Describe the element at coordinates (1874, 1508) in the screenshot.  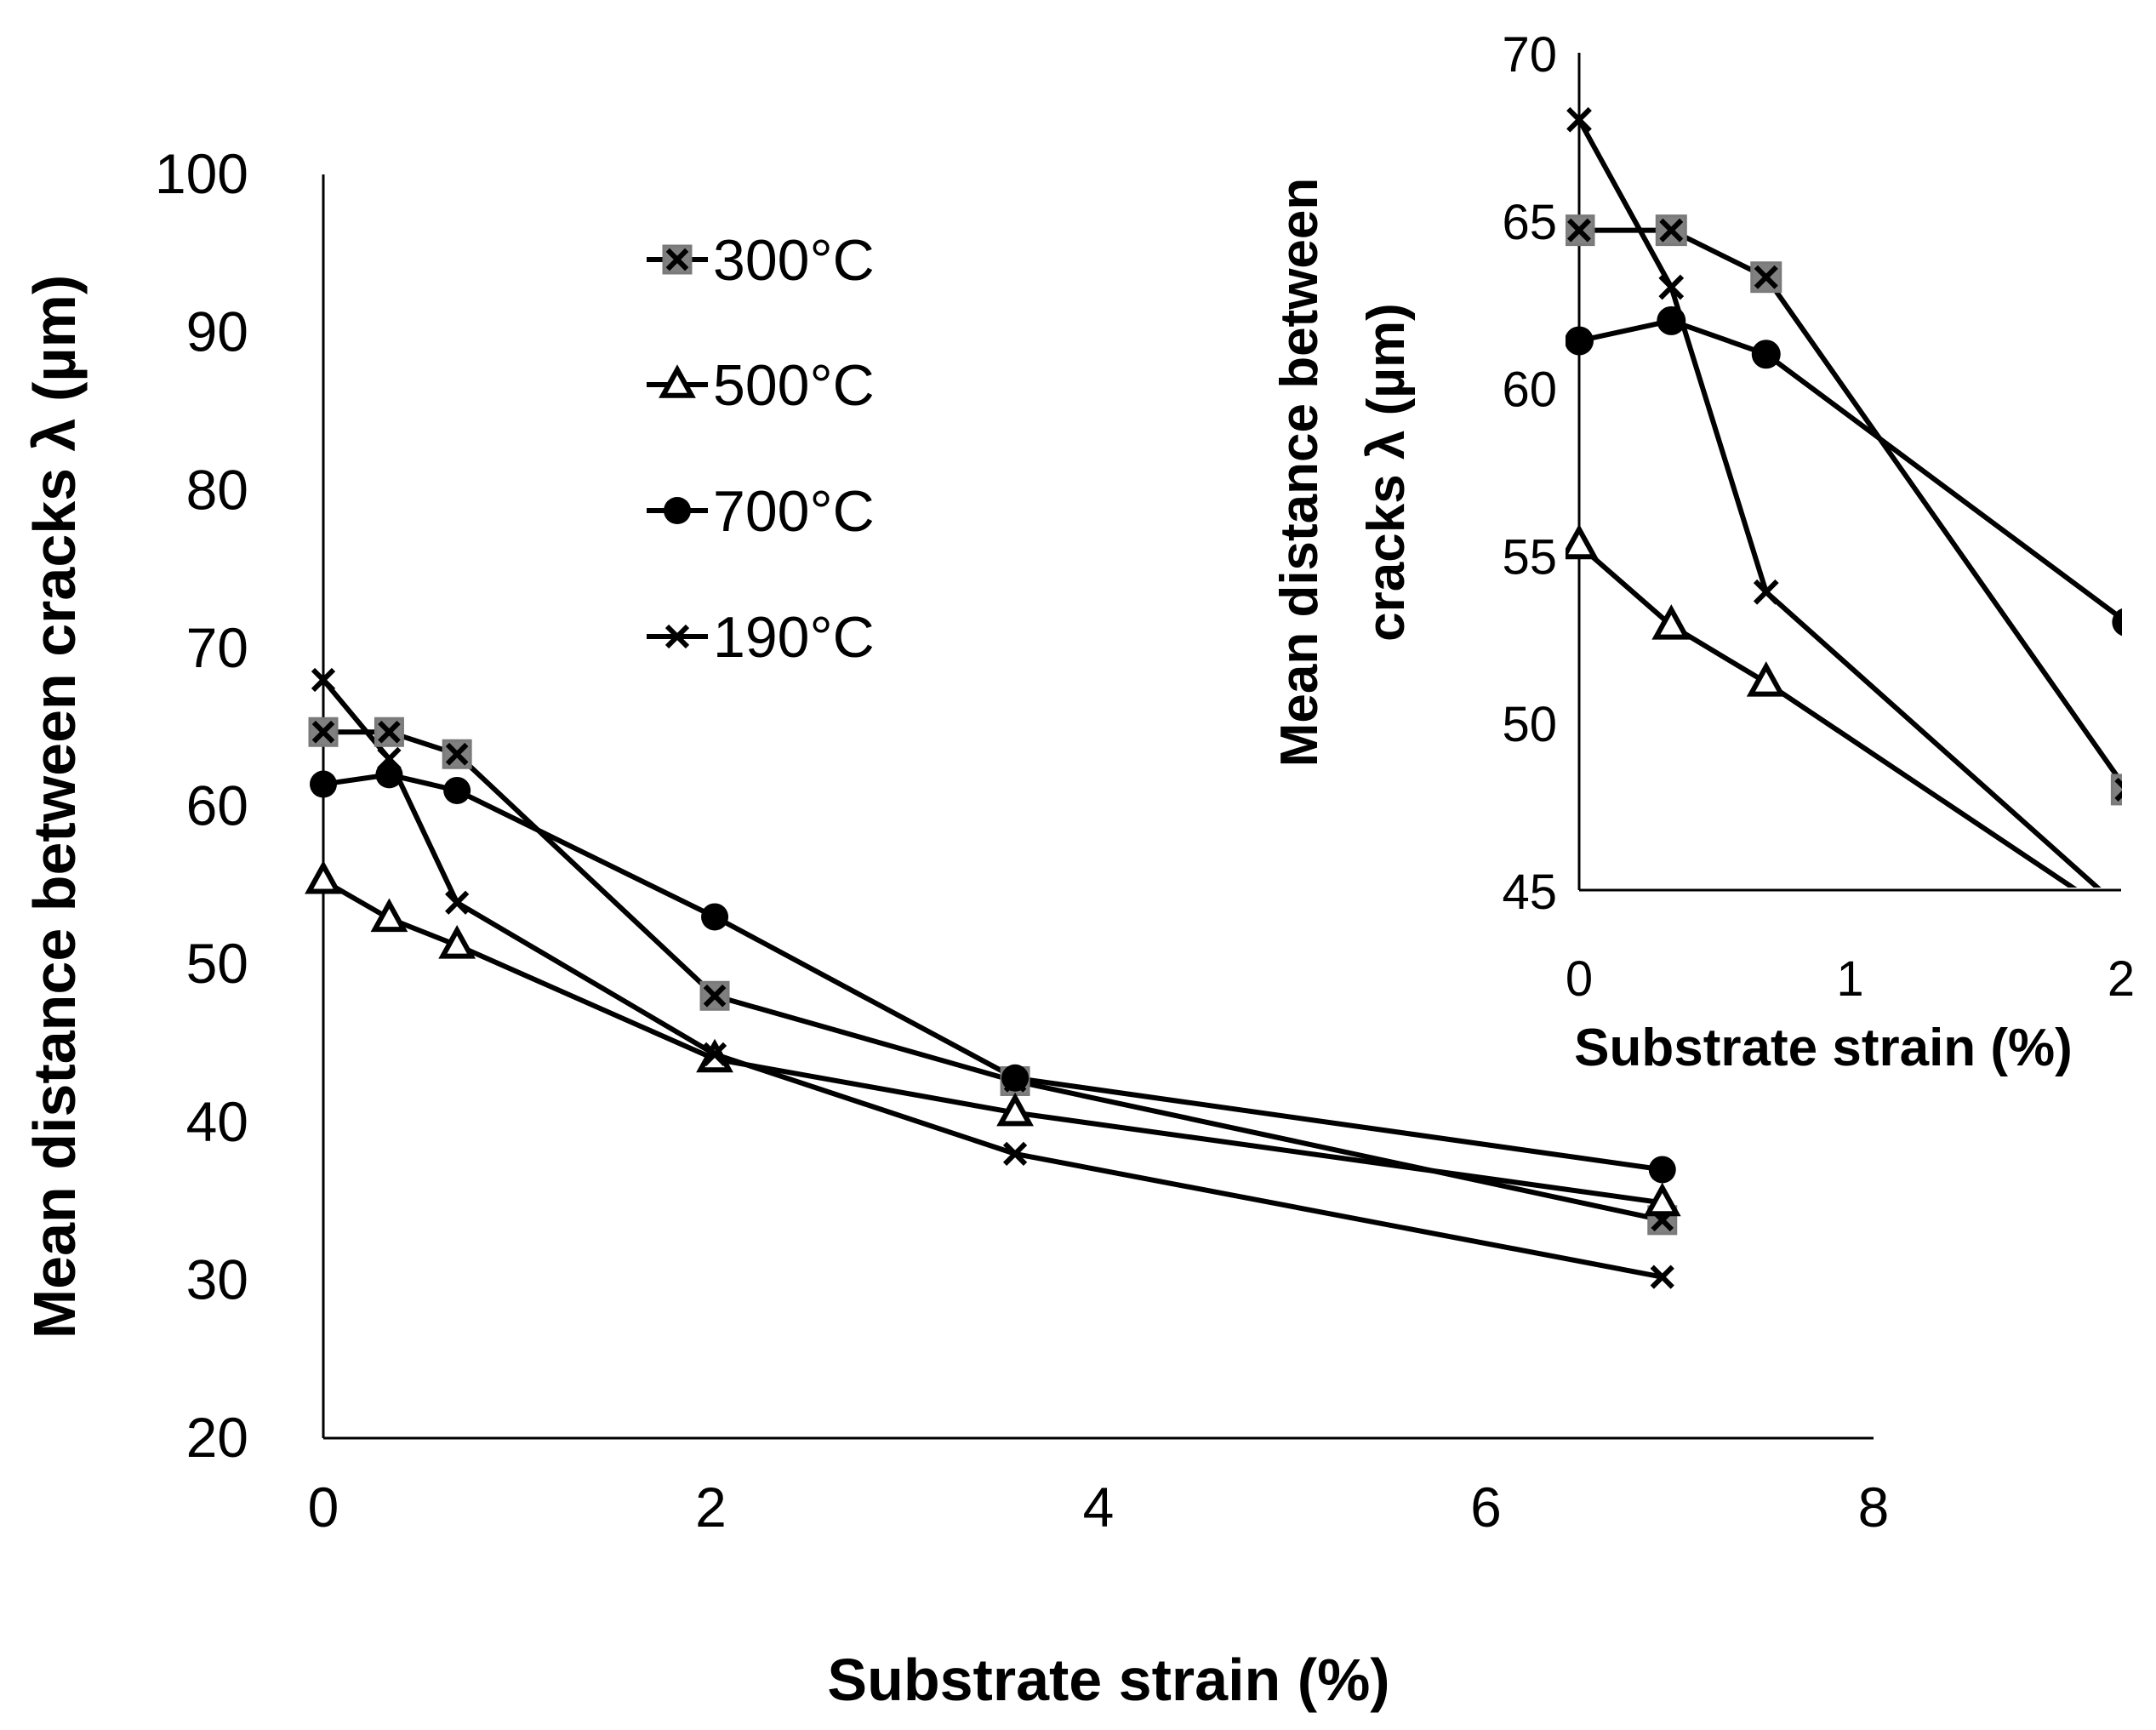
I see `x-tick-label: 8` at that location.